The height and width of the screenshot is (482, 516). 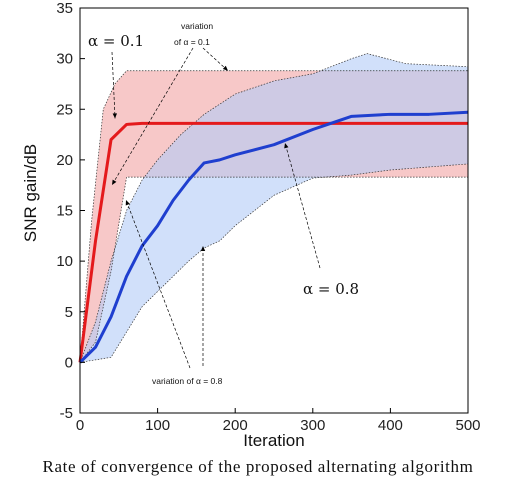 I want to click on y-tick-label: -5, so click(x=66, y=413).